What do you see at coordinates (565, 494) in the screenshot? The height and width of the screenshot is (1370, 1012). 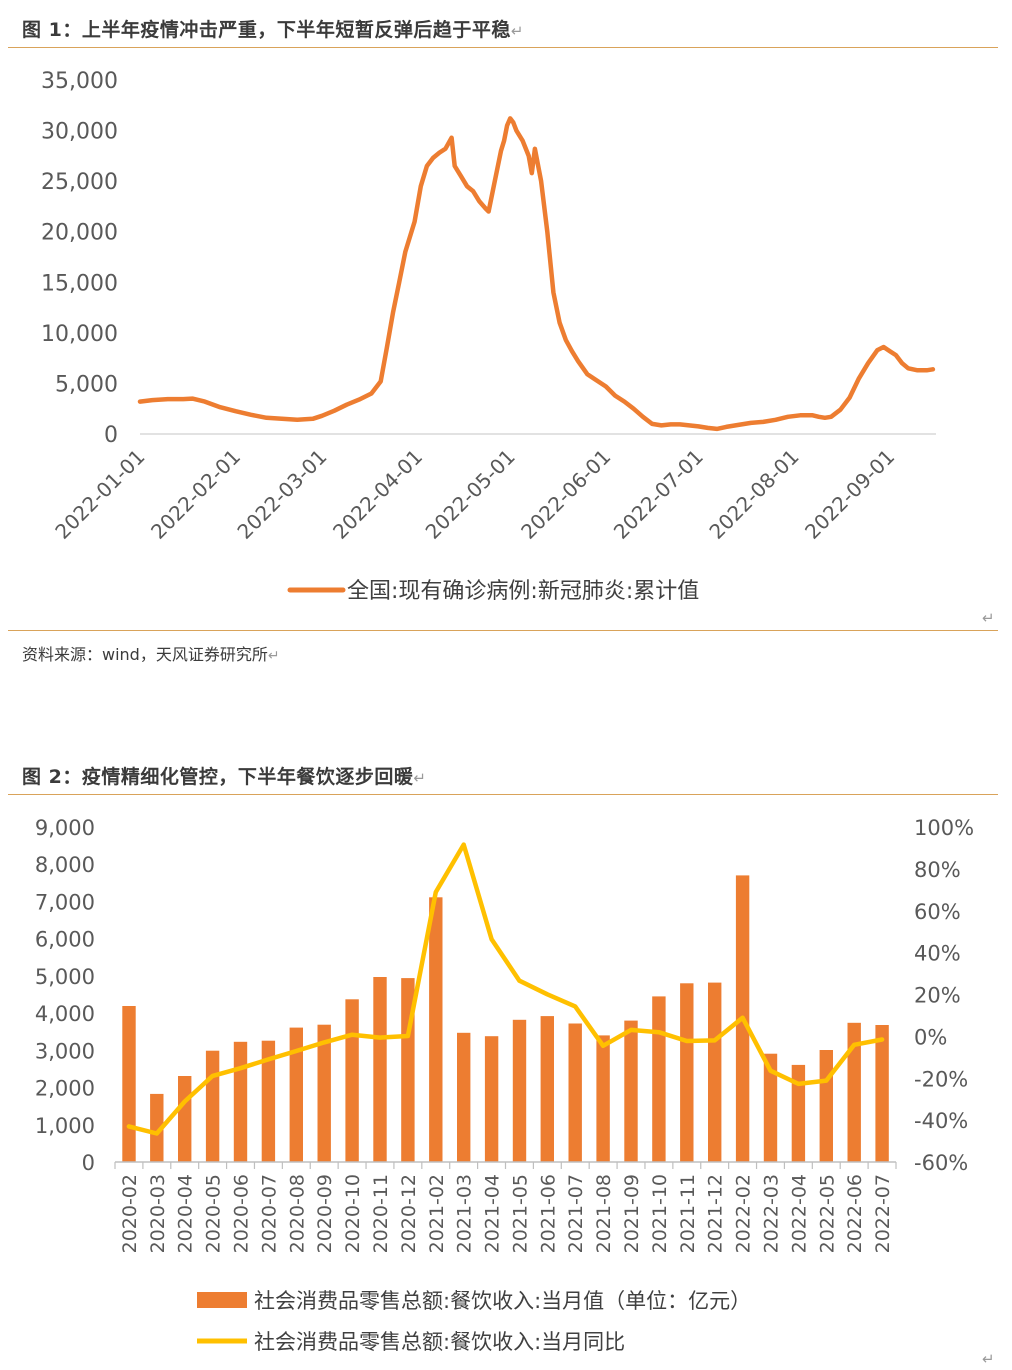 I see `x-tick-label: 2022-06-01` at bounding box center [565, 494].